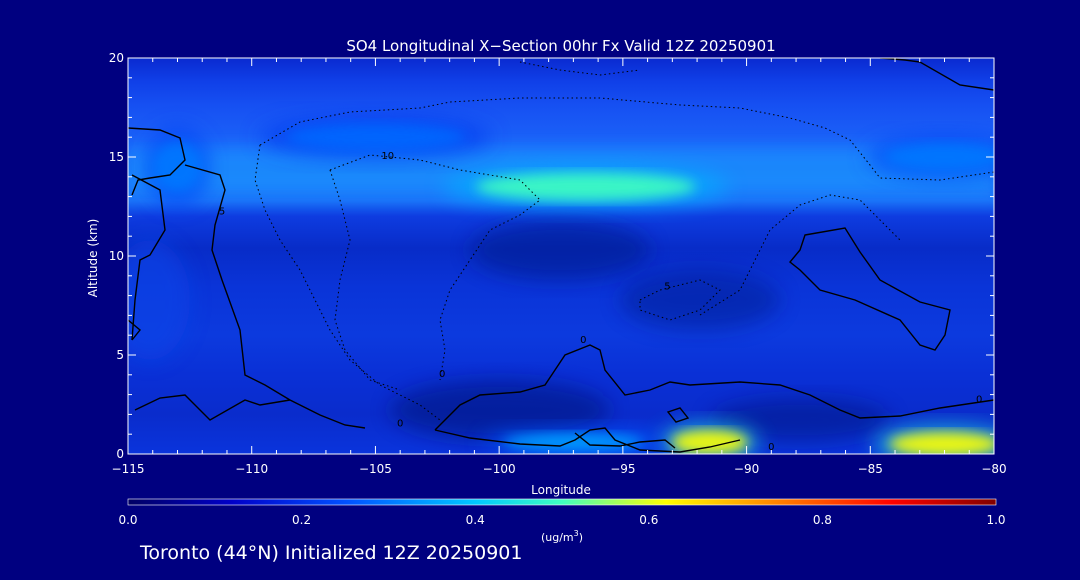 Image resolution: width=1080 pixels, height=580 pixels. What do you see at coordinates (251, 469) in the screenshot?
I see `x-tick-label: −110` at bounding box center [251, 469].